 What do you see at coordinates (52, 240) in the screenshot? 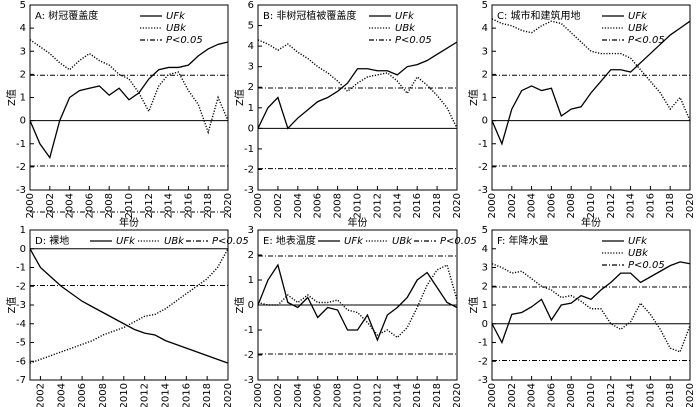
I see `panel-title: D: 裸地` at bounding box center [52, 240].